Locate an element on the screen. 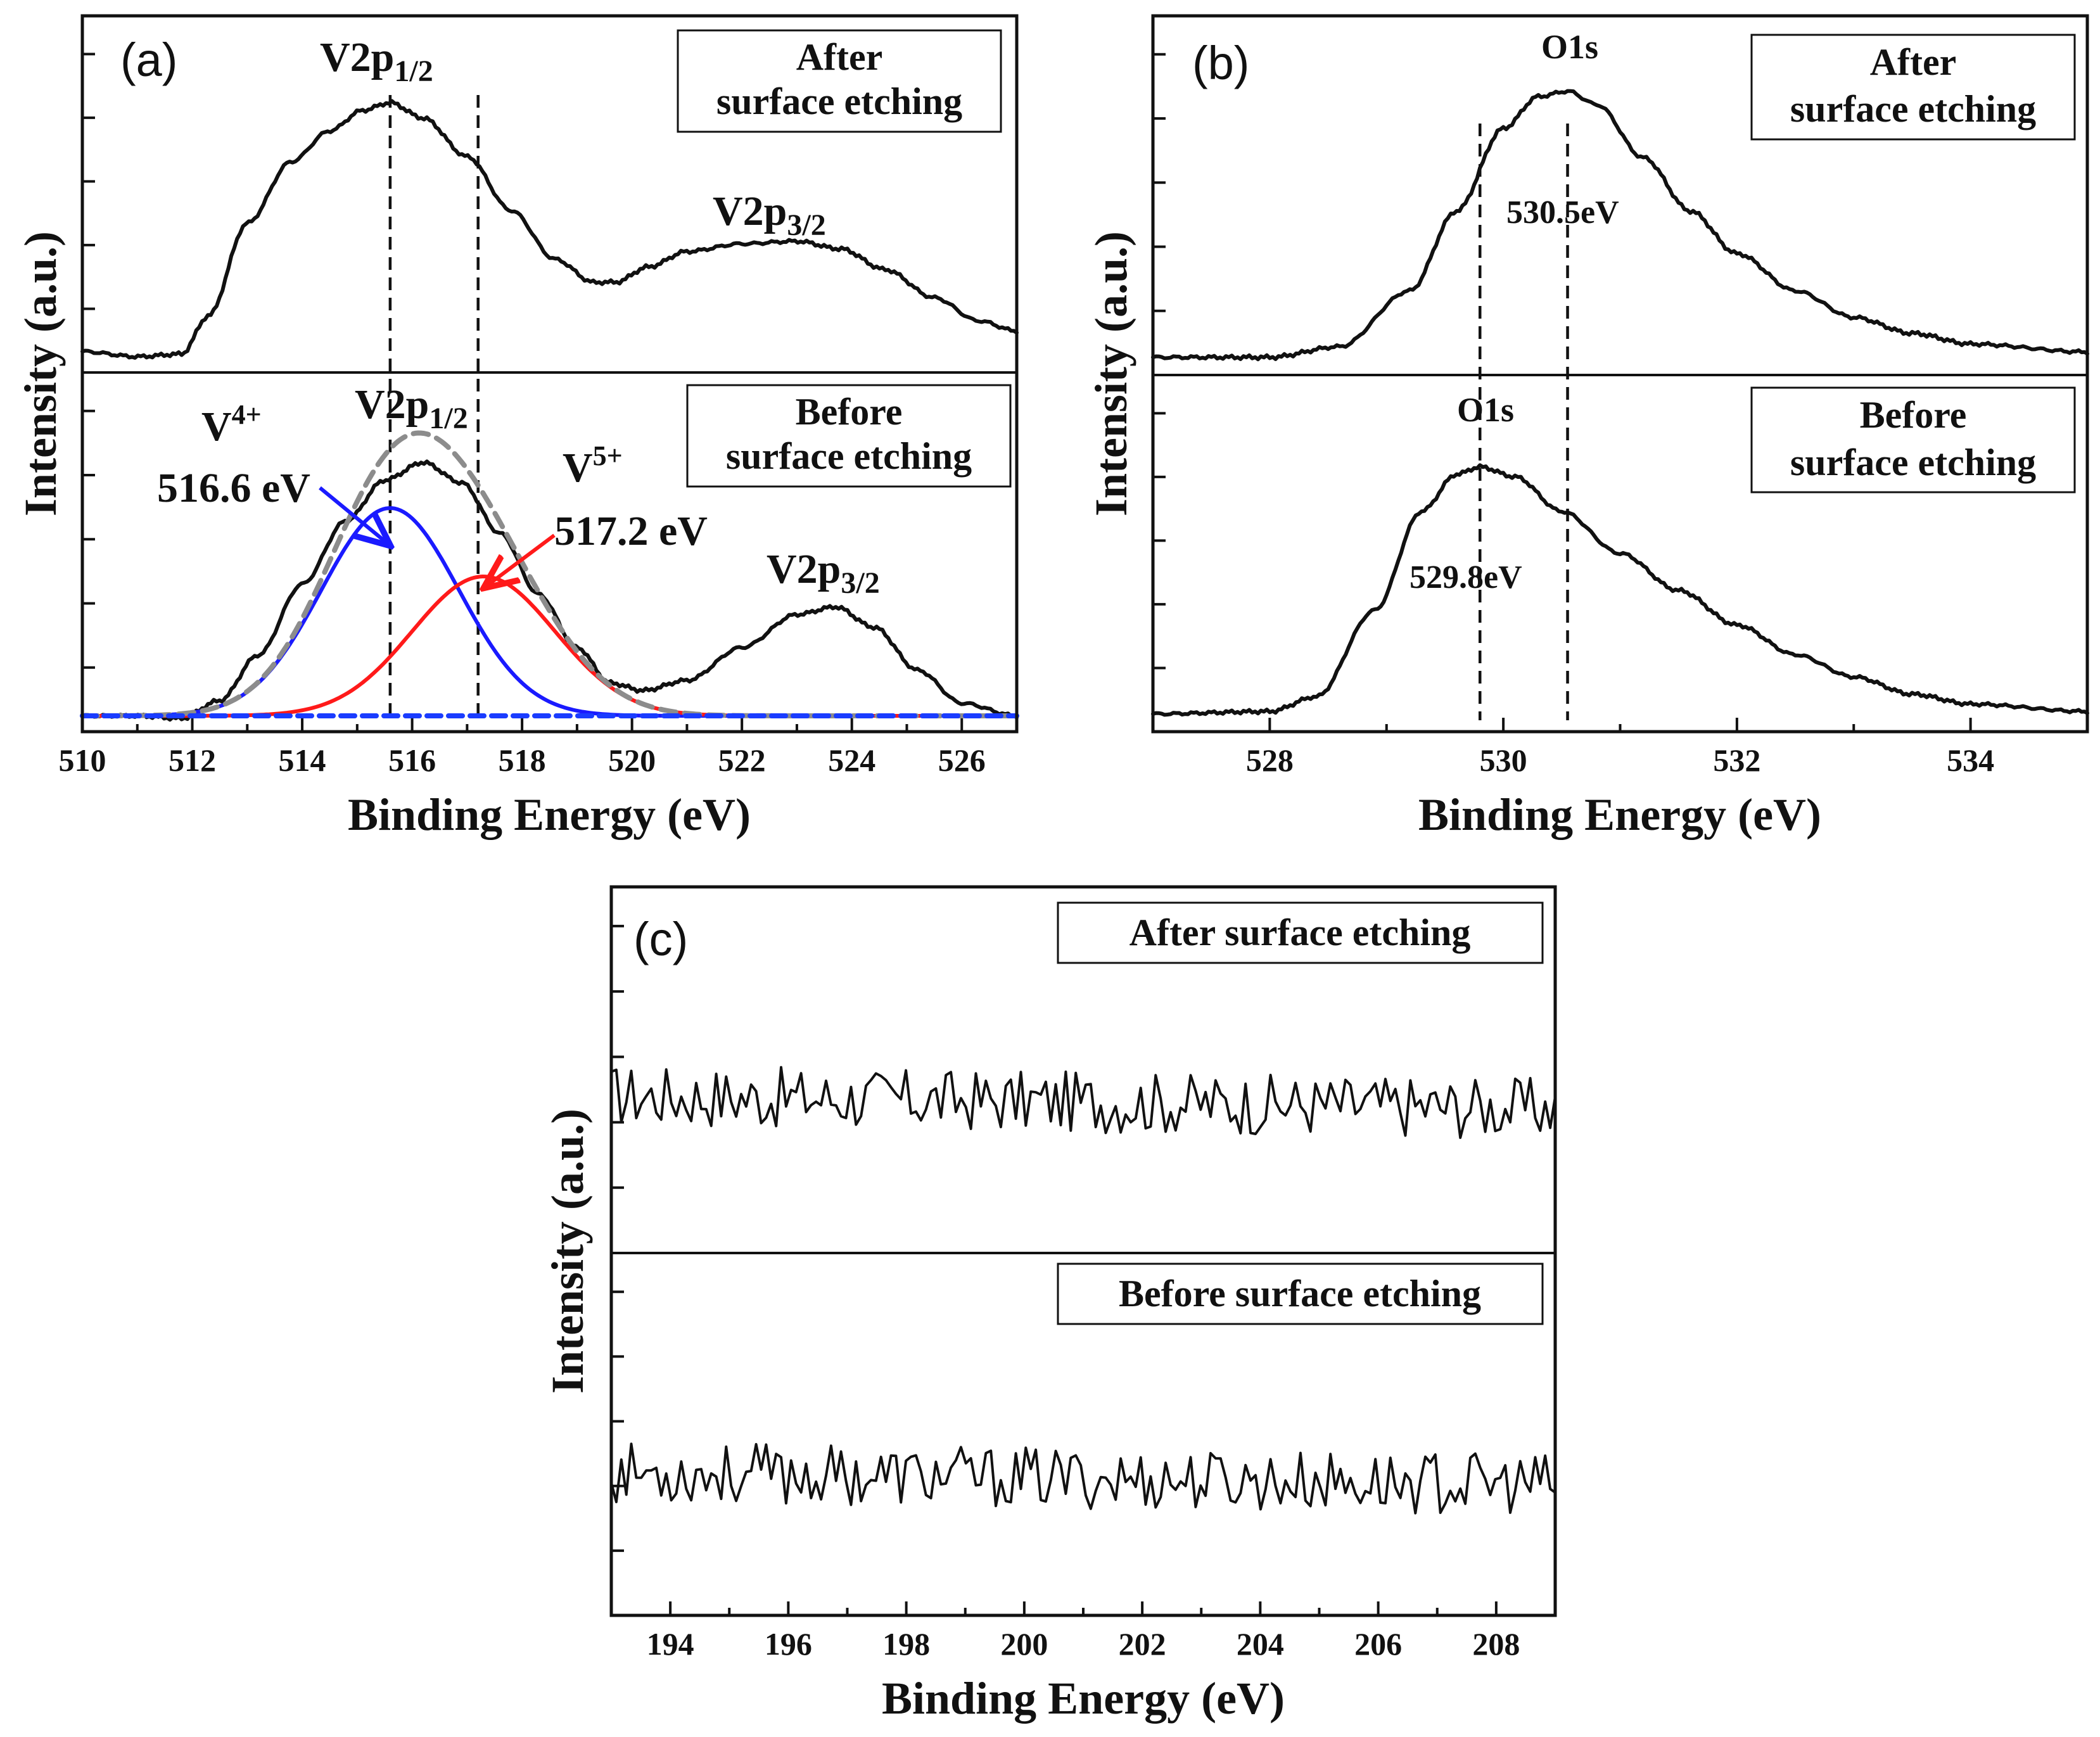 The height and width of the screenshot is (1737, 2100). panel-b-bottom-legend-line-1: Before is located at coordinates (1913, 415).